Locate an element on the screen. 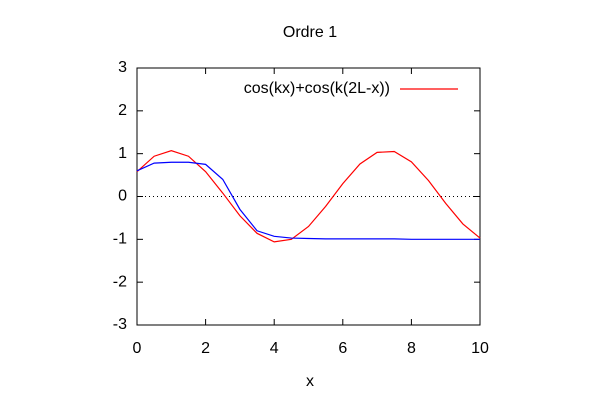  legend-label: cos(kx)+cos(k(2L-x)) is located at coordinates (317, 88).